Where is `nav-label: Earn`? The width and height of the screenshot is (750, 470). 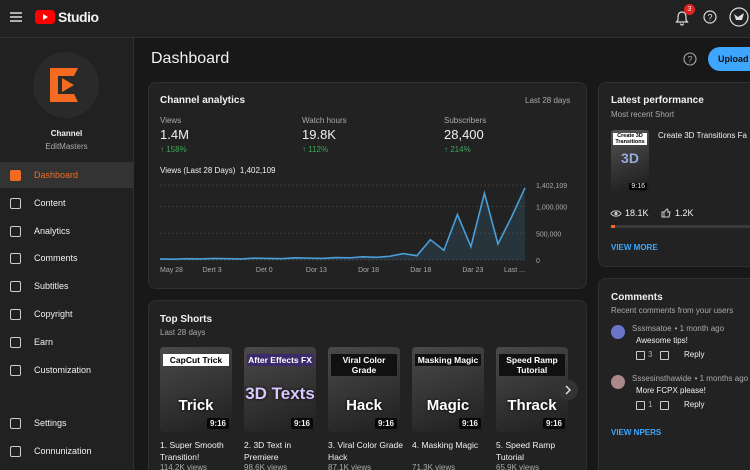 nav-label: Earn is located at coordinates (44, 341).